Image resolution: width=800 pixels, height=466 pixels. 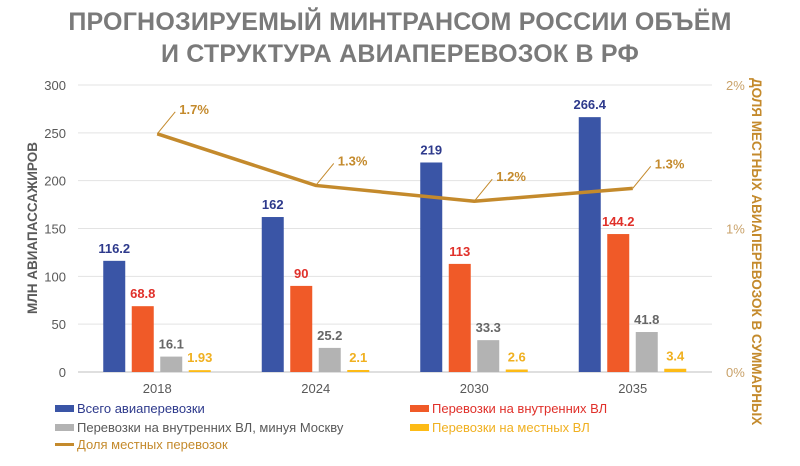 I want to click on legend-label: Перевозки на внутренних ВЛ, so click(x=520, y=408).